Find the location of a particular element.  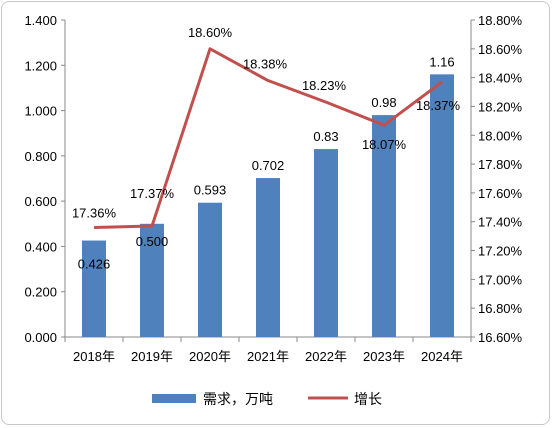

line-data-label: 17.37% is located at coordinates (152, 193).